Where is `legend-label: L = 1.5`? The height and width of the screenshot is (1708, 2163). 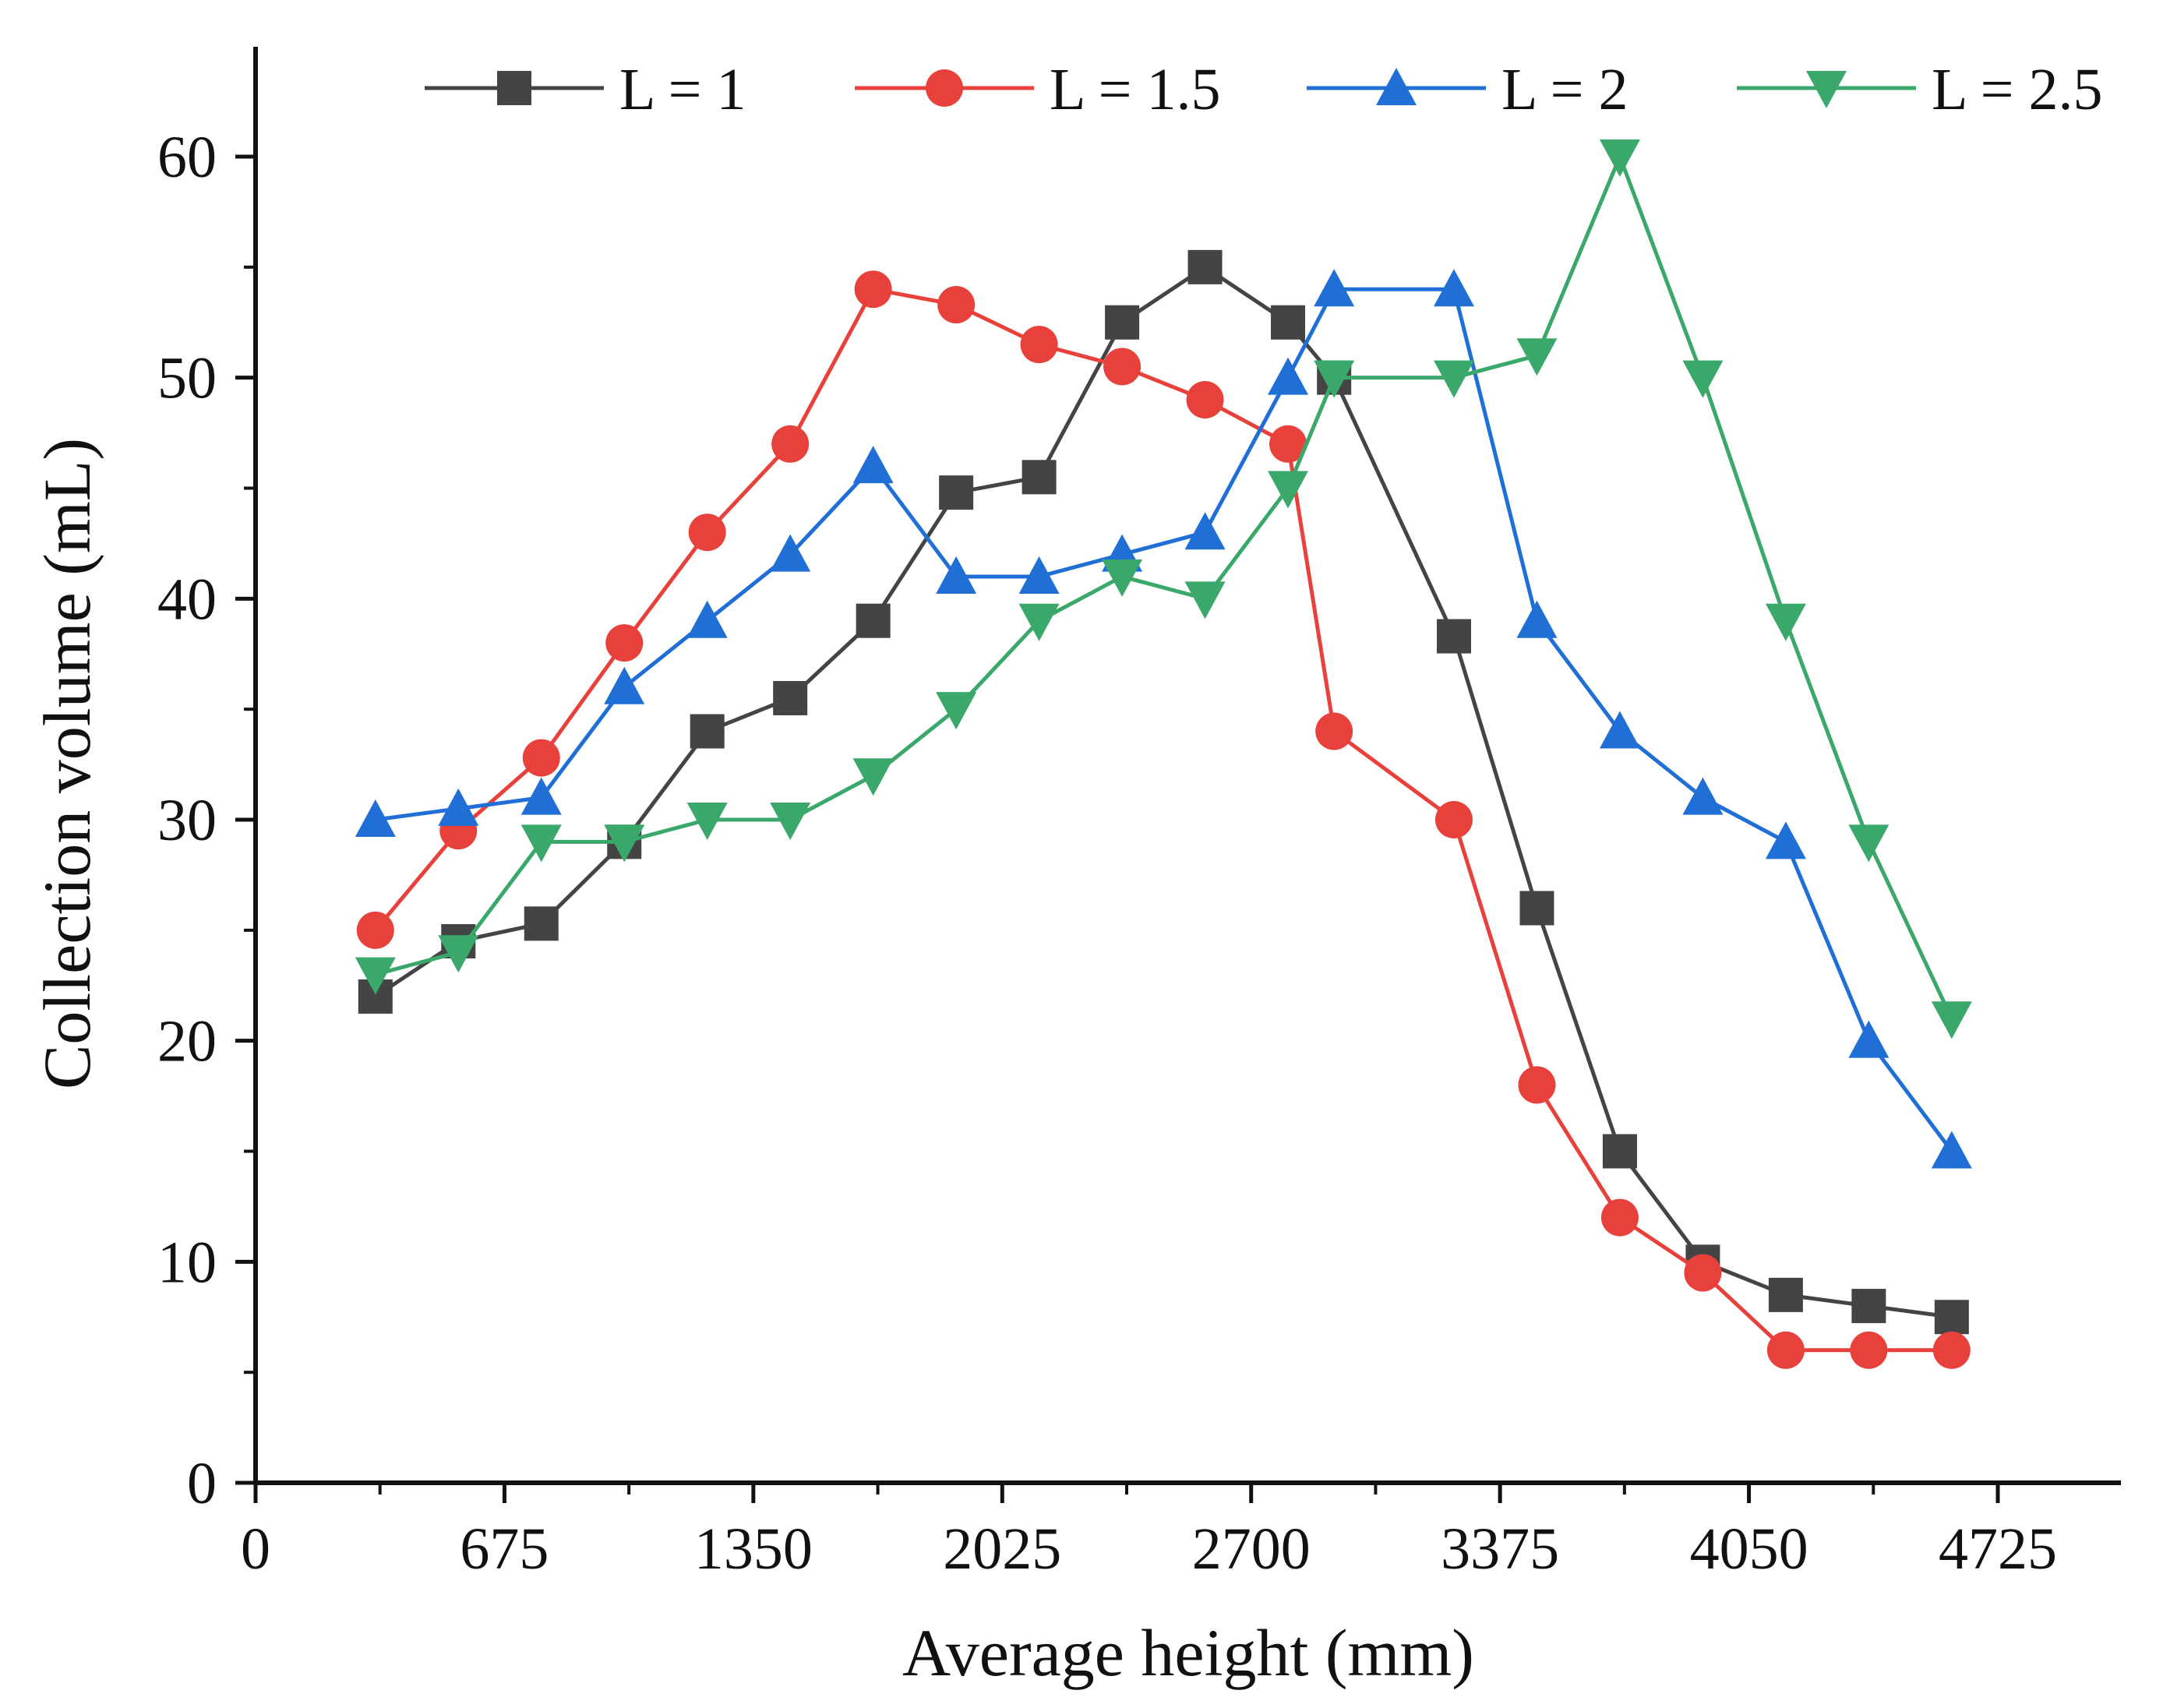
legend-label: L = 1.5 is located at coordinates (1135, 89).